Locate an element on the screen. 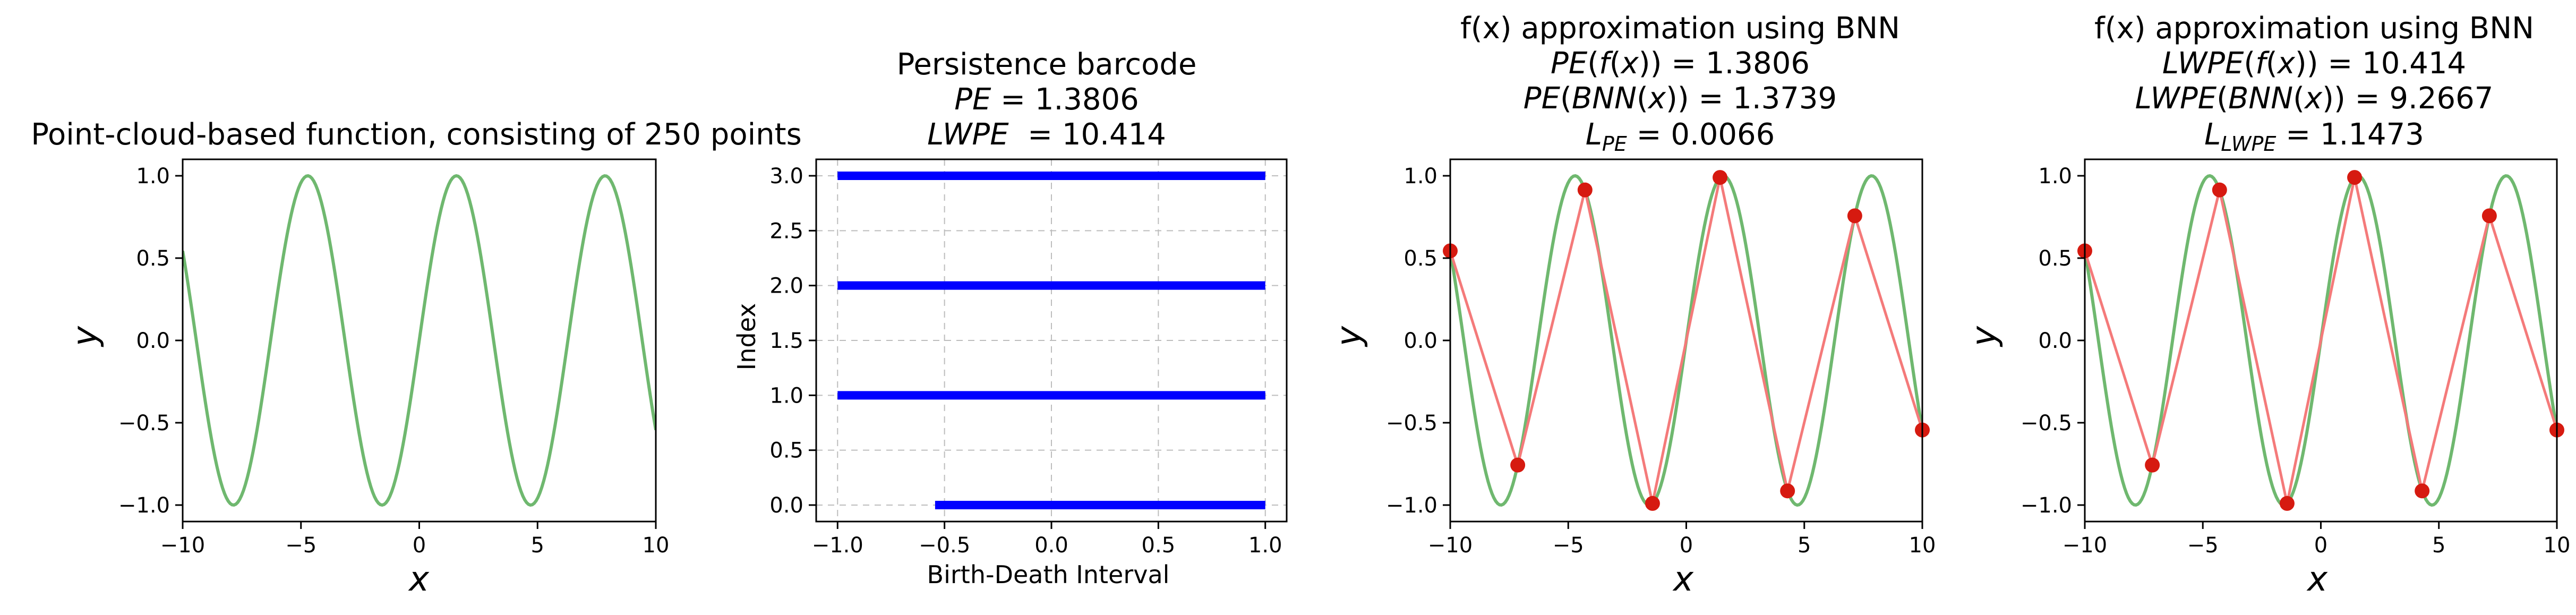  panel-2-title-line2: PE = 1.3806 is located at coordinates (1046, 99).